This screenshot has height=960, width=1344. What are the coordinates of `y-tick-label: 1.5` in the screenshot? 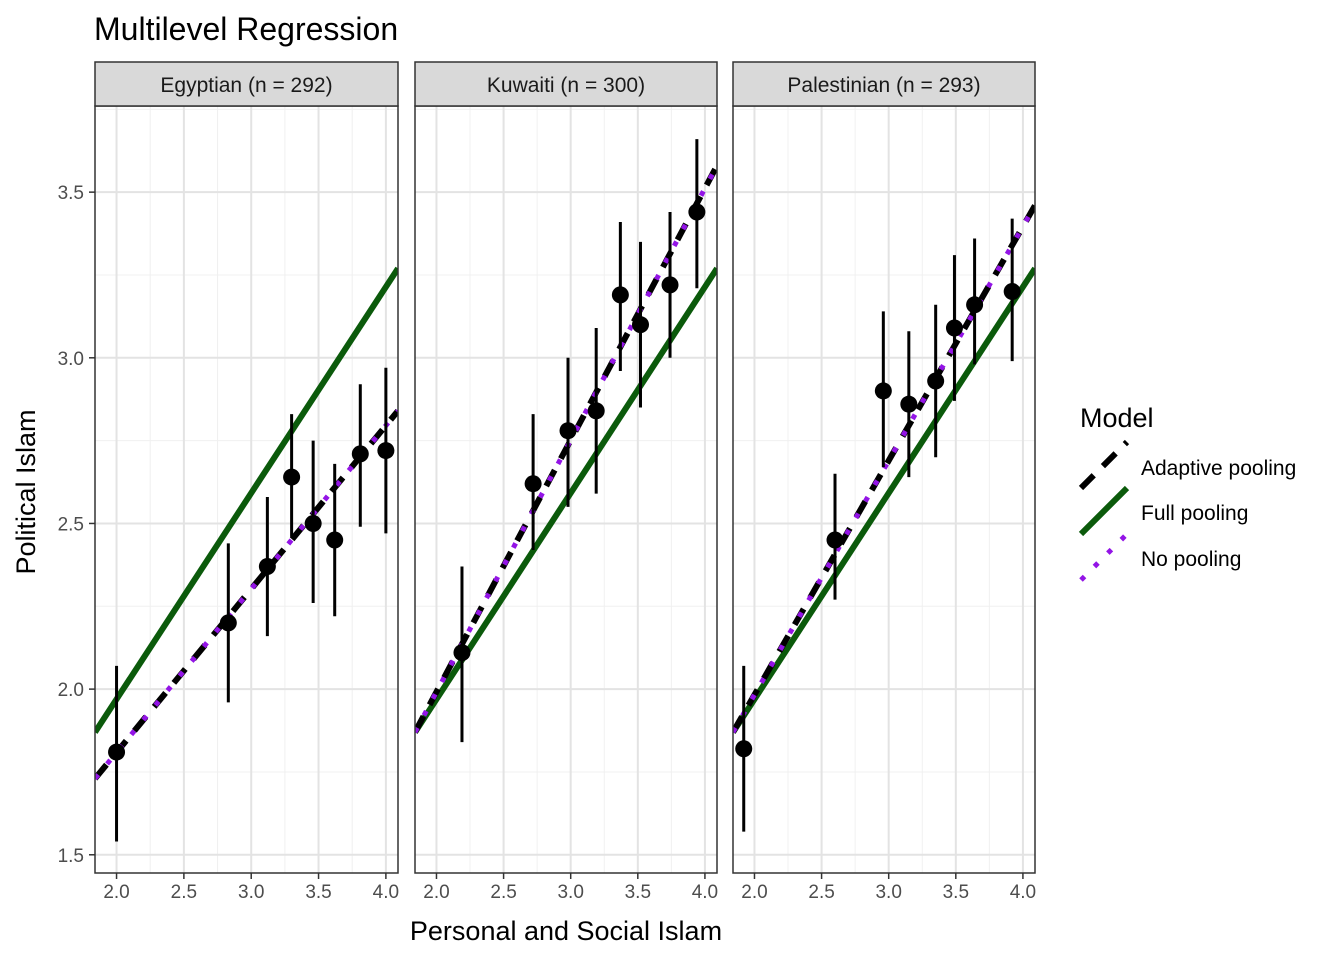 It's located at (71, 856).